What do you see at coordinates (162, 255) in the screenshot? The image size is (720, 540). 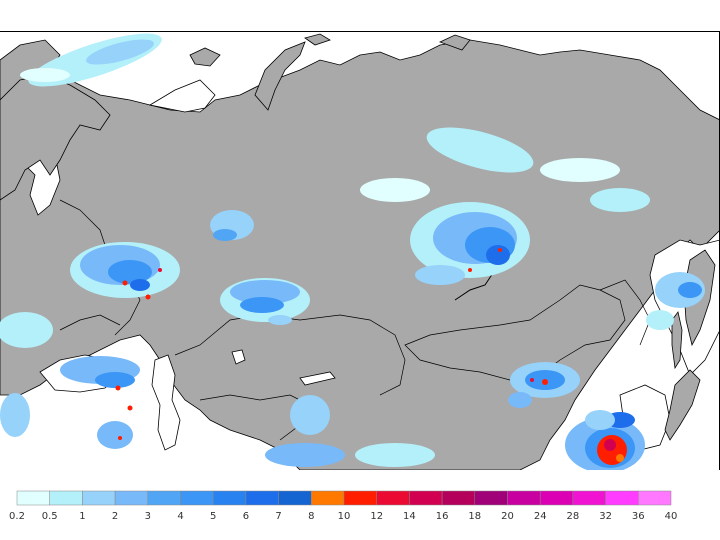 I see `precip-moscow` at bounding box center [162, 255].